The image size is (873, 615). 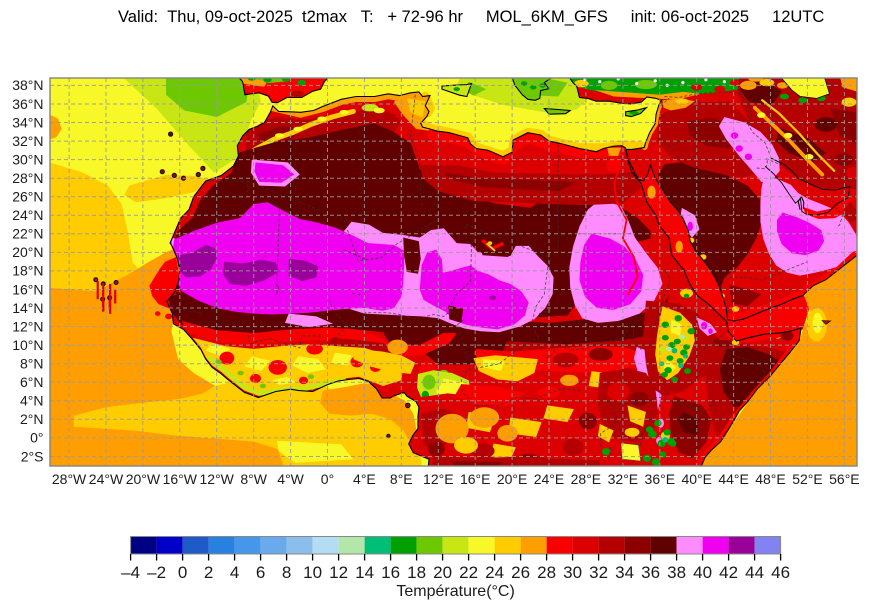 What do you see at coordinates (586, 479) in the screenshot?
I see `svg-text: 28°E` at bounding box center [586, 479].